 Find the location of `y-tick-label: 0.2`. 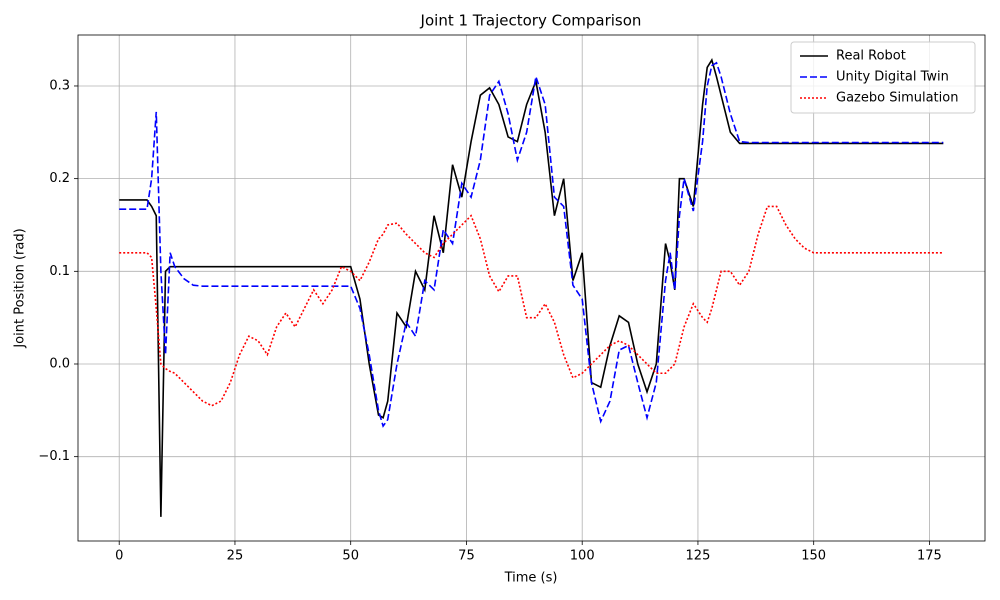

y-tick-label: 0.2 is located at coordinates (59, 178).